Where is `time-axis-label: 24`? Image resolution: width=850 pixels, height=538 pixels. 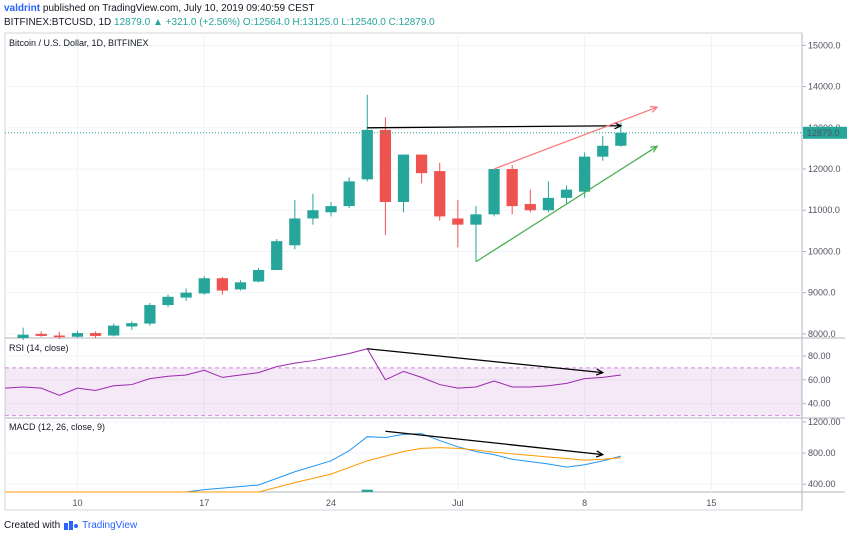
time-axis-label: 24 is located at coordinates (331, 503).